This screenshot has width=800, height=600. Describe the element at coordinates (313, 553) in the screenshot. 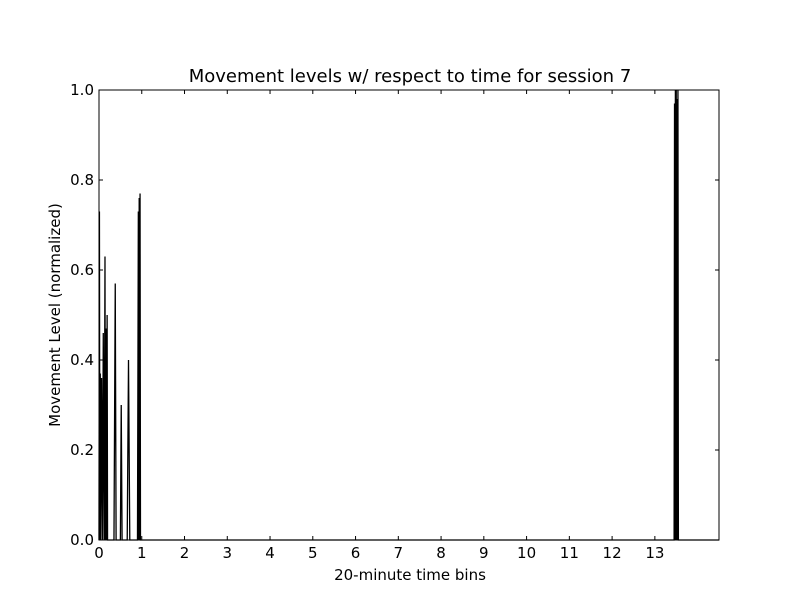

I see `x-tick-label: 5` at that location.